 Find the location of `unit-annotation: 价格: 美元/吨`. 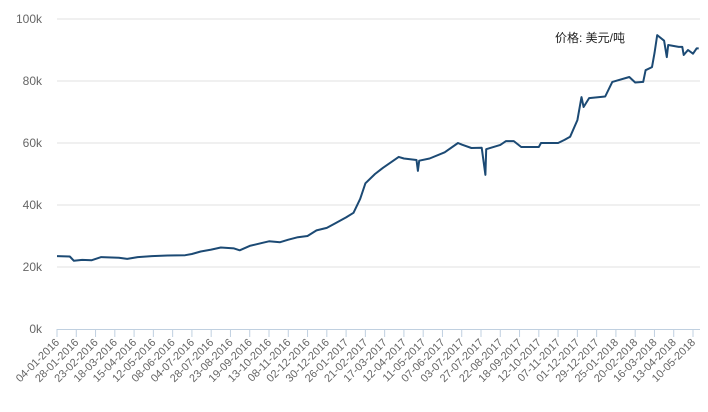

unit-annotation: 价格: 美元/吨 is located at coordinates (590, 37).